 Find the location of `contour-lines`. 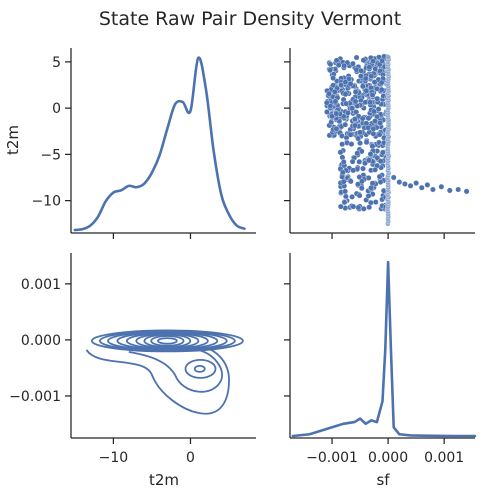

contour-lines is located at coordinates (164, 372).